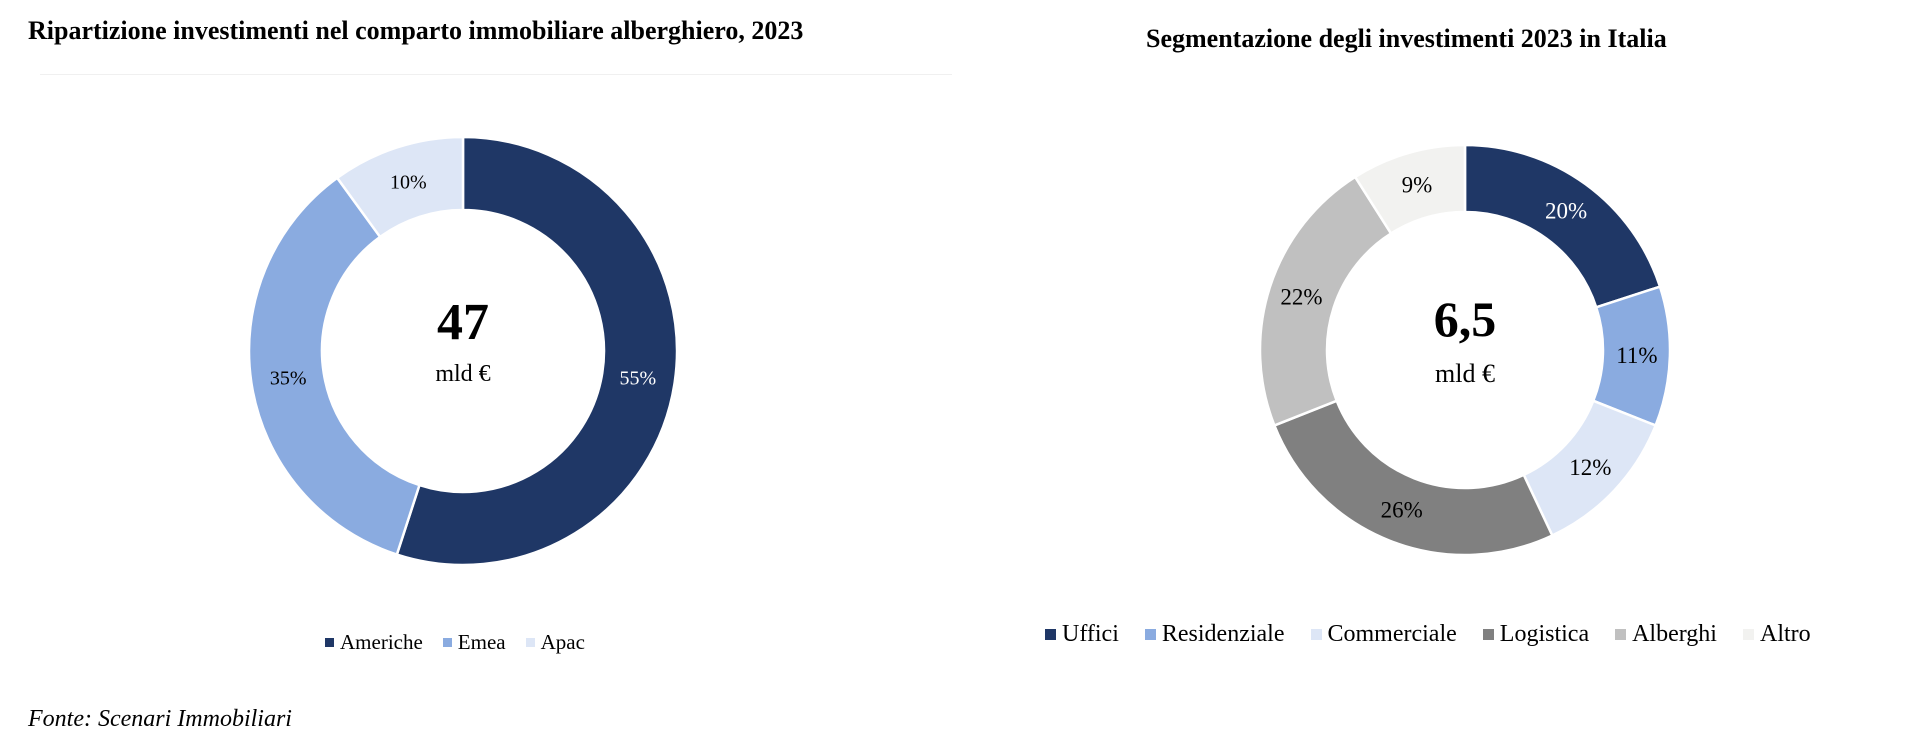 Image resolution: width=1920 pixels, height=750 pixels. What do you see at coordinates (637, 379) in the screenshot?
I see `data-label-americhe: 55%` at bounding box center [637, 379].